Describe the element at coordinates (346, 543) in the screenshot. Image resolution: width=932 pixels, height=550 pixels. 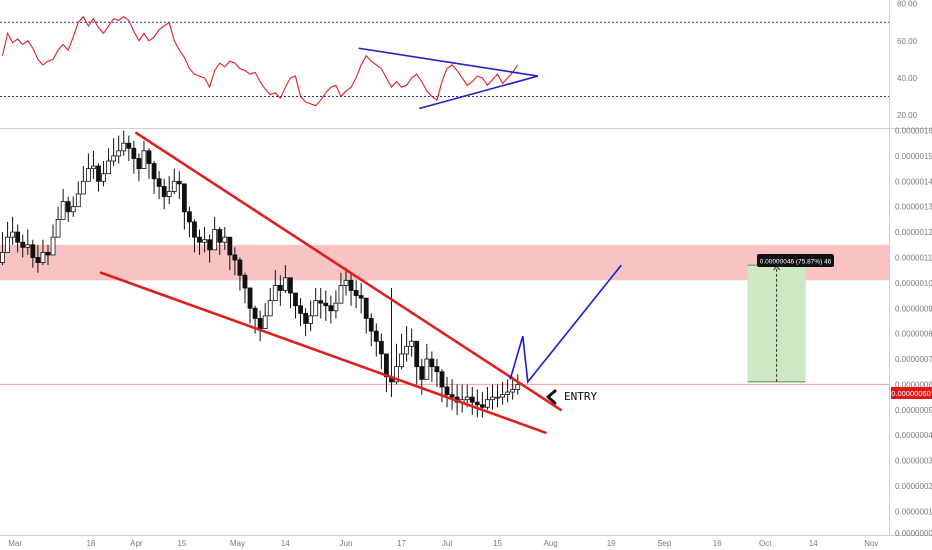
I see `x-tick-label: Jun` at that location.